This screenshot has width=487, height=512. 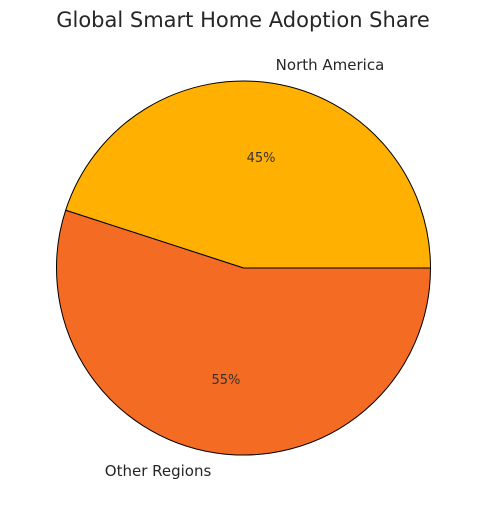 What do you see at coordinates (330, 65) in the screenshot?
I see `pie-category-label-north-america: North America` at bounding box center [330, 65].